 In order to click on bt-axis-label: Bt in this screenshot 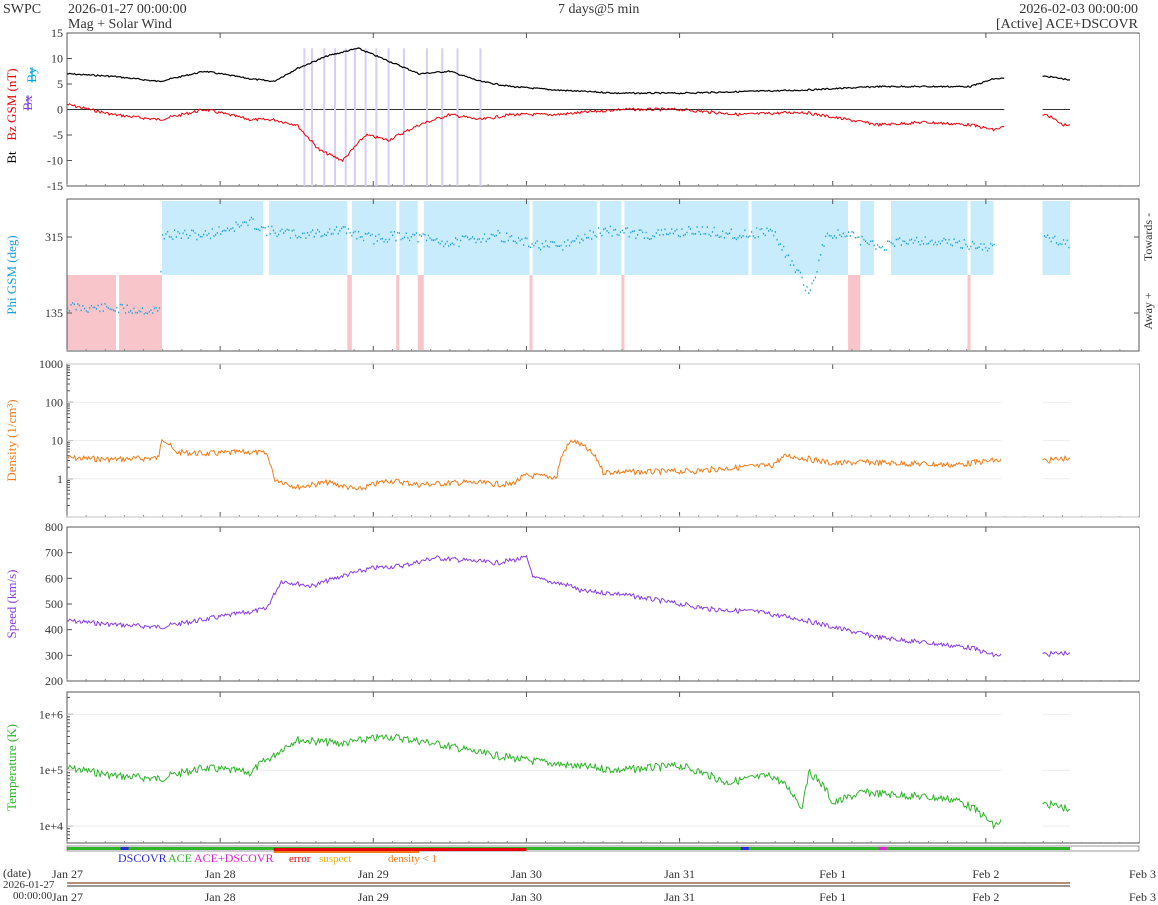, I will do `click(11, 157)`.